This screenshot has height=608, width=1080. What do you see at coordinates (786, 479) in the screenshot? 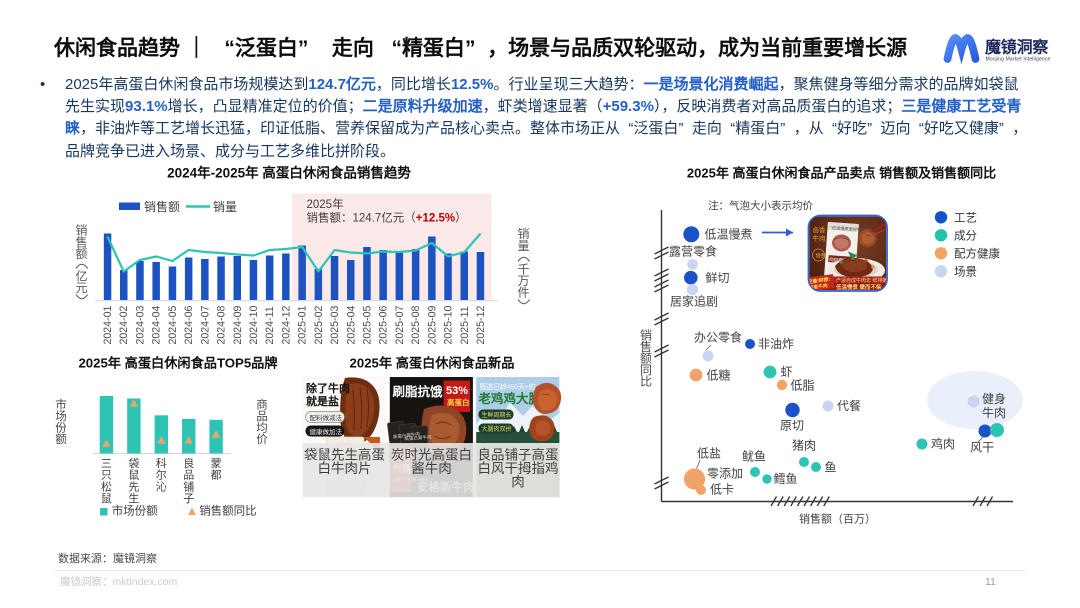
I see `svg-text: 鳕鱼` at bounding box center [786, 479].